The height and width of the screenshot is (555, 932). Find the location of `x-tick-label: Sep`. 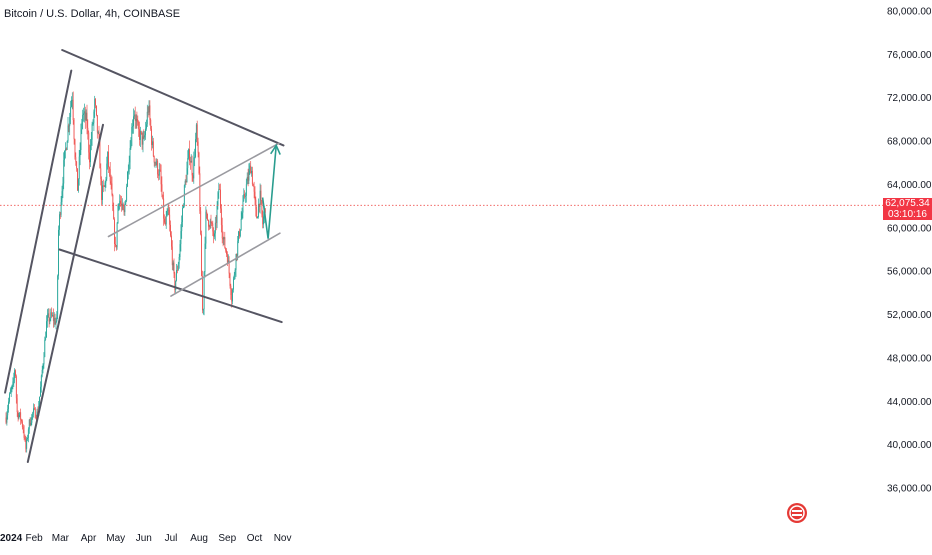

x-tick-label: Sep is located at coordinates (227, 538).